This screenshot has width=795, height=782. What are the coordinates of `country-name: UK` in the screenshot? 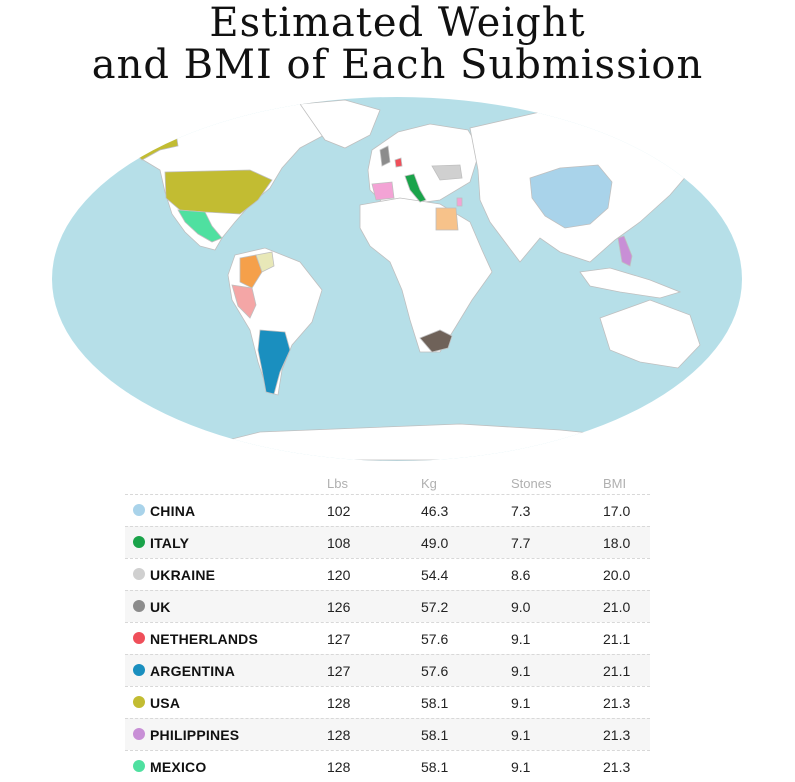 It's located at (160, 607).